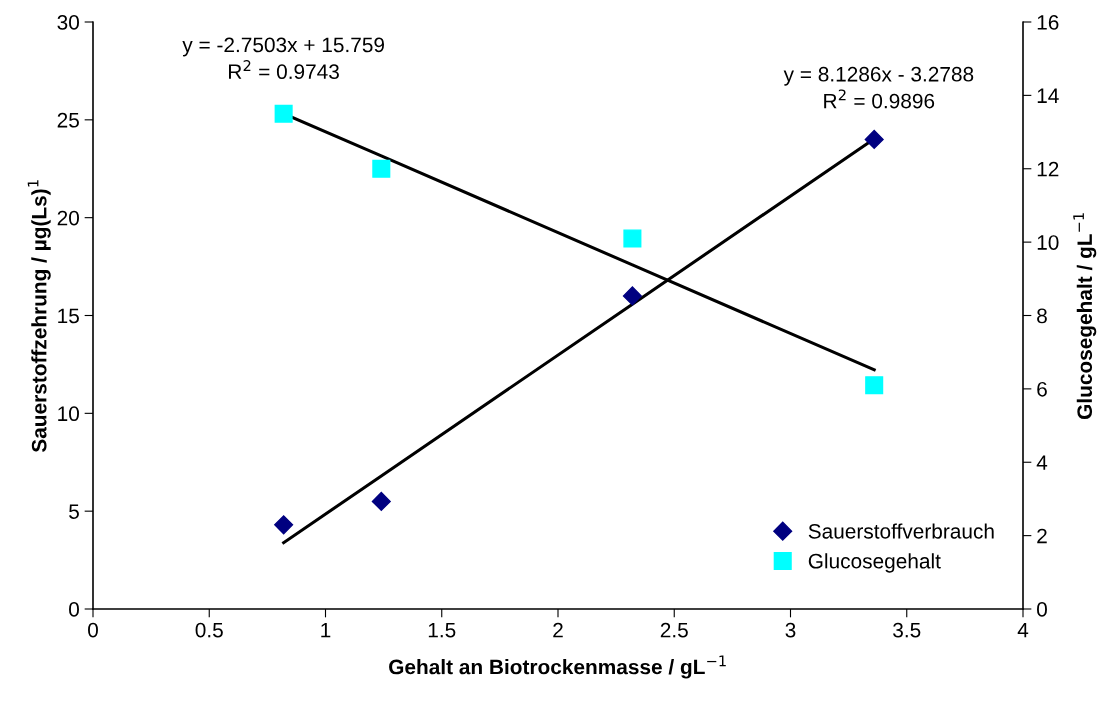 This screenshot has height=707, width=1116. What do you see at coordinates (674, 630) in the screenshot?
I see `x-tick-label: 2.5` at bounding box center [674, 630].